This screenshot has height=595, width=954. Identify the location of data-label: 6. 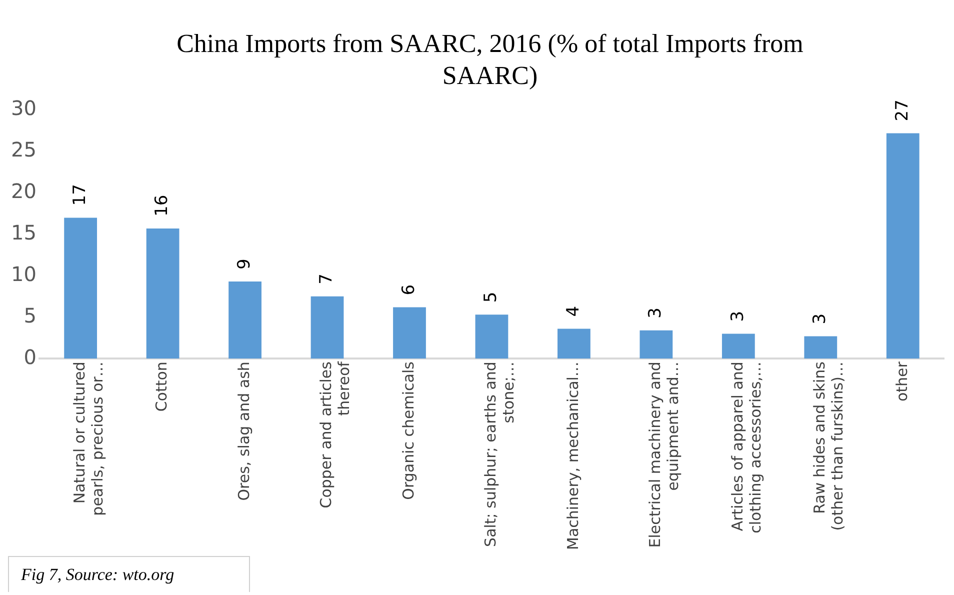
(408, 290).